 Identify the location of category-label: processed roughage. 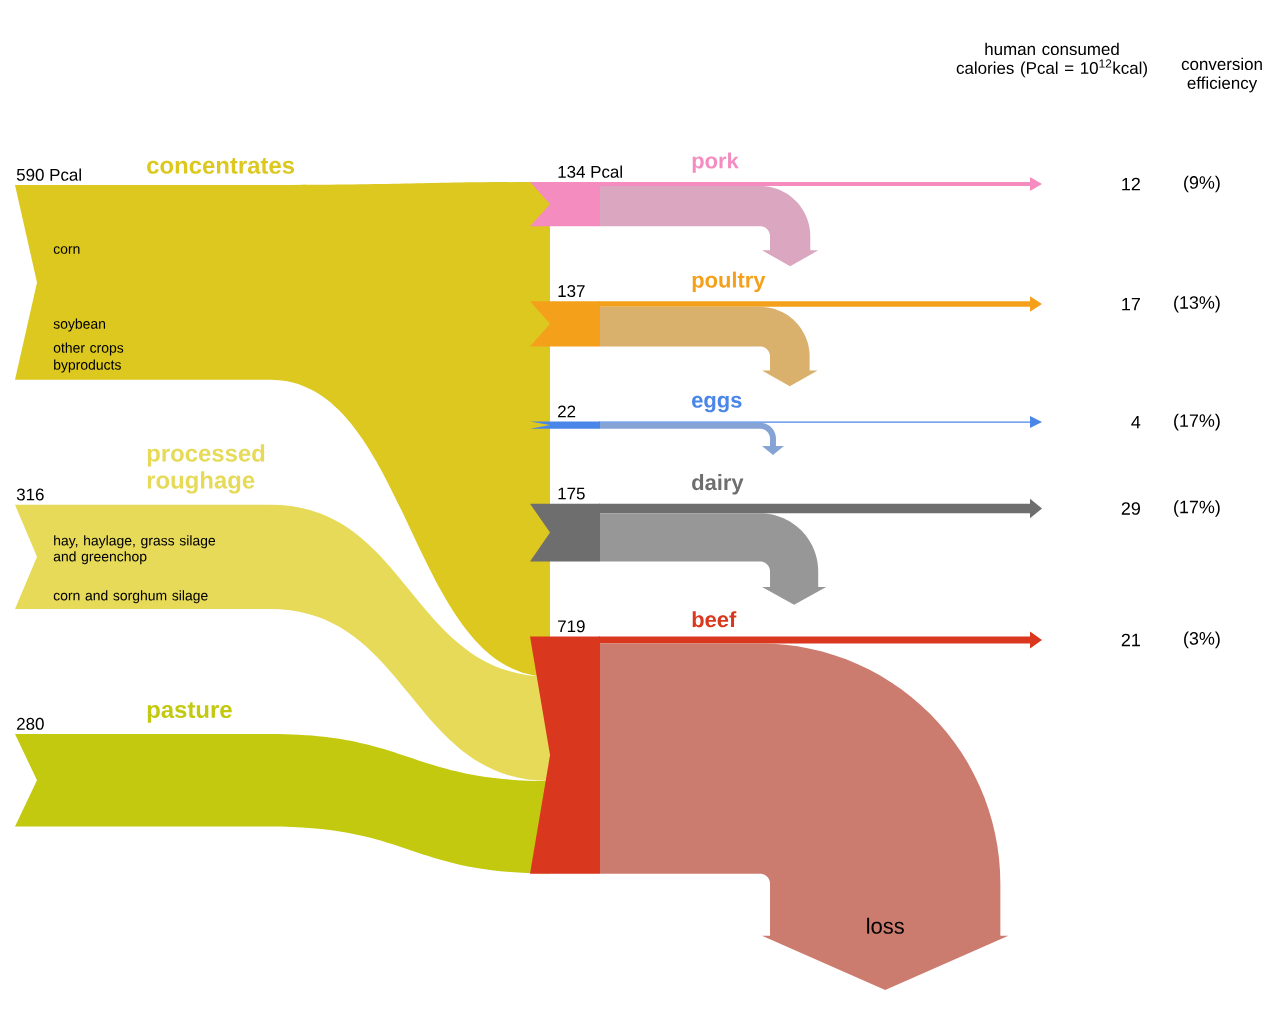
(206, 469).